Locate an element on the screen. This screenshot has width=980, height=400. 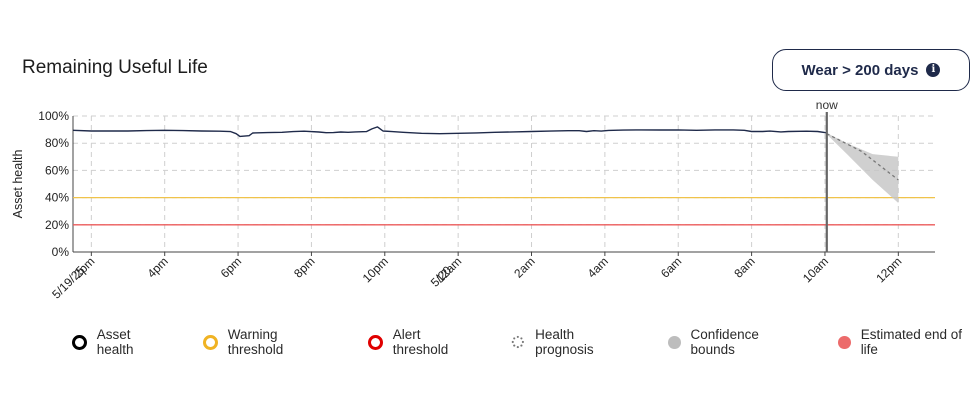
page-title: Remaining Useful Life is located at coordinates (115, 67).